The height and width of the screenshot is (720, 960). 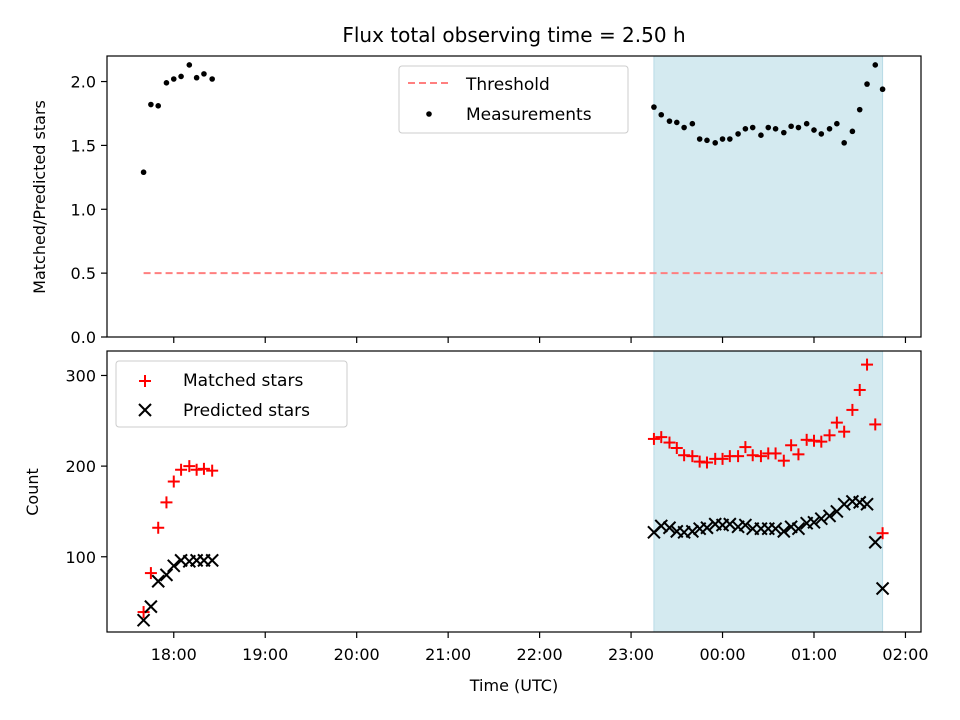 I want to click on top-shaded-region, so click(x=768, y=196).